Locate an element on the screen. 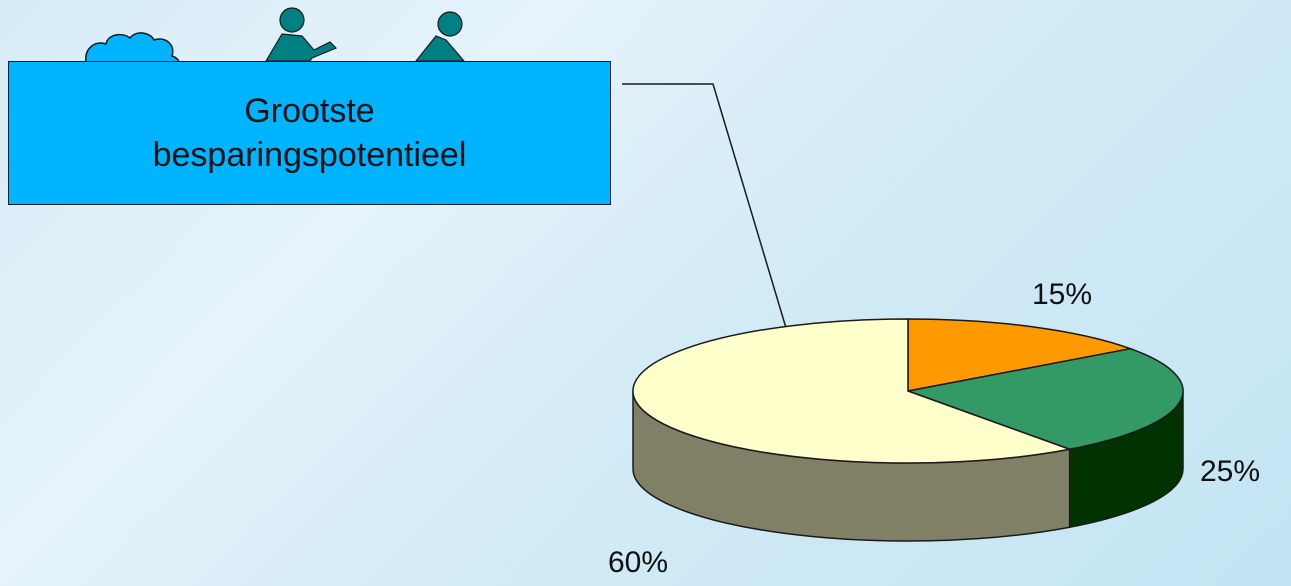 The height and width of the screenshot is (586, 1291). callout-title-line1: Grootste is located at coordinates (309, 110).